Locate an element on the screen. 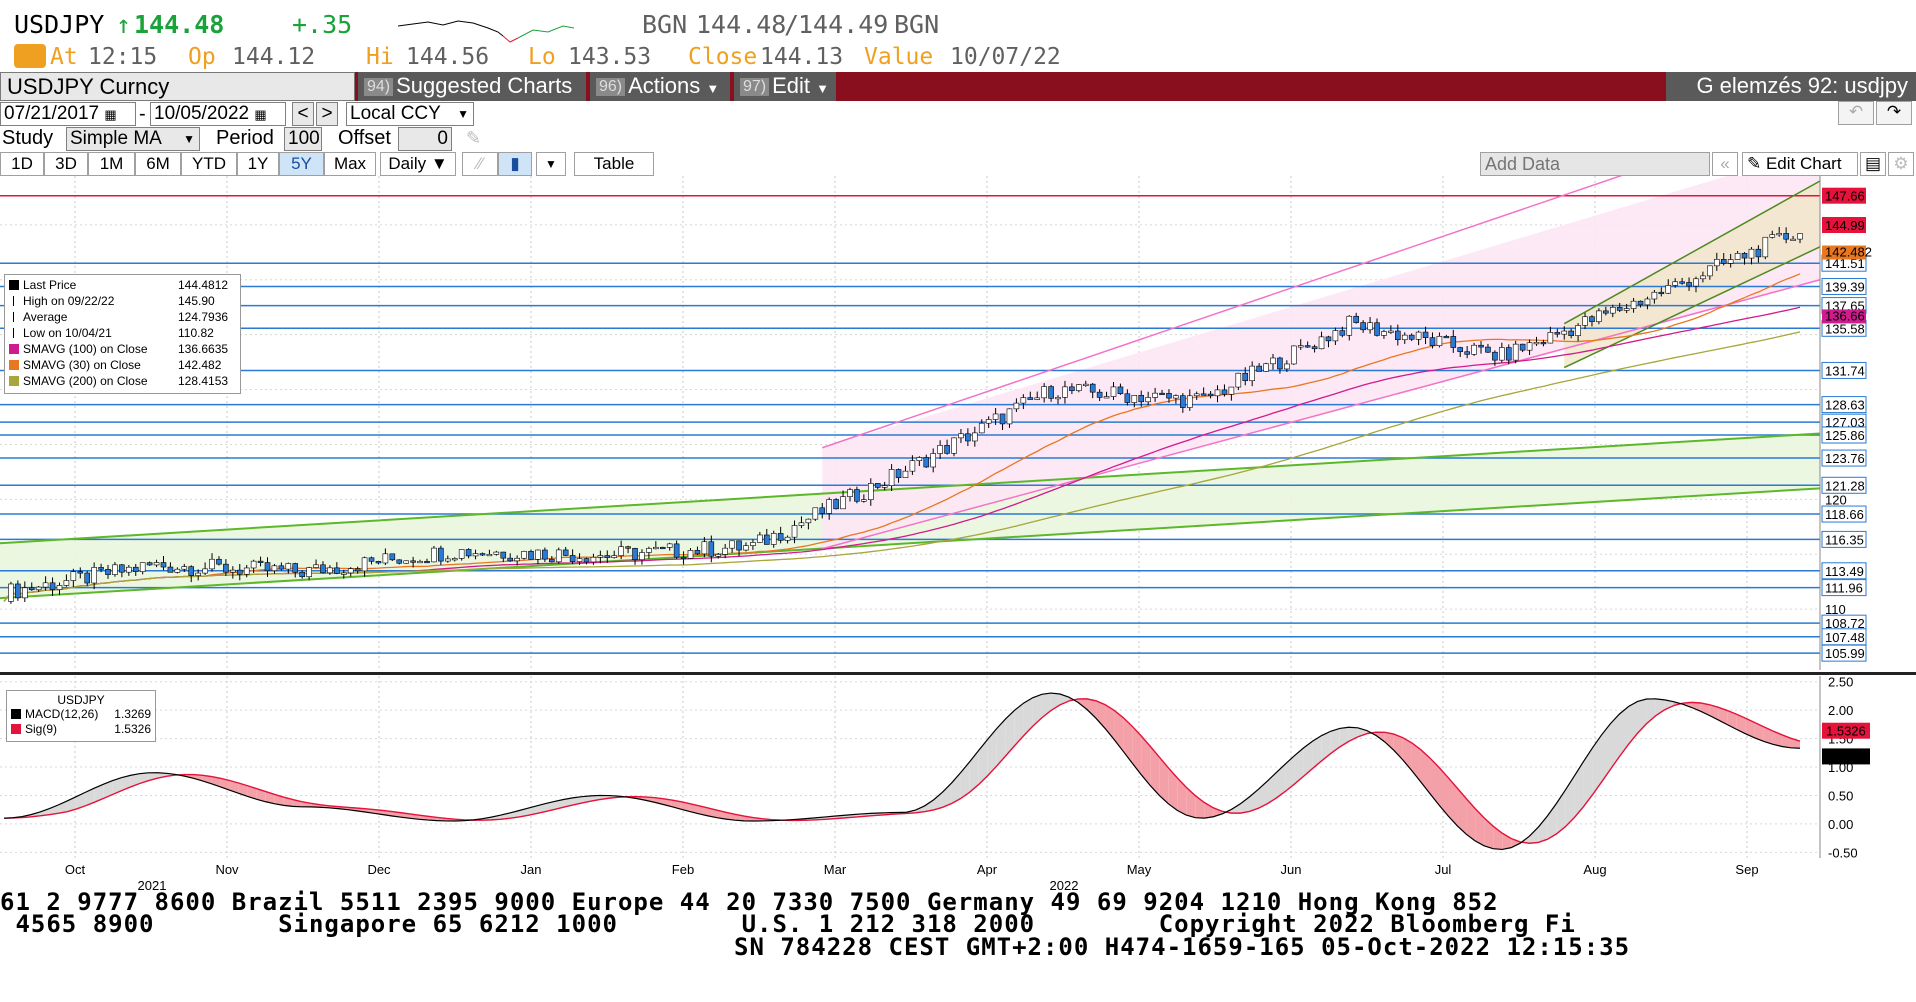 The image size is (1916, 1002). signal-line is located at coordinates (902, 771).